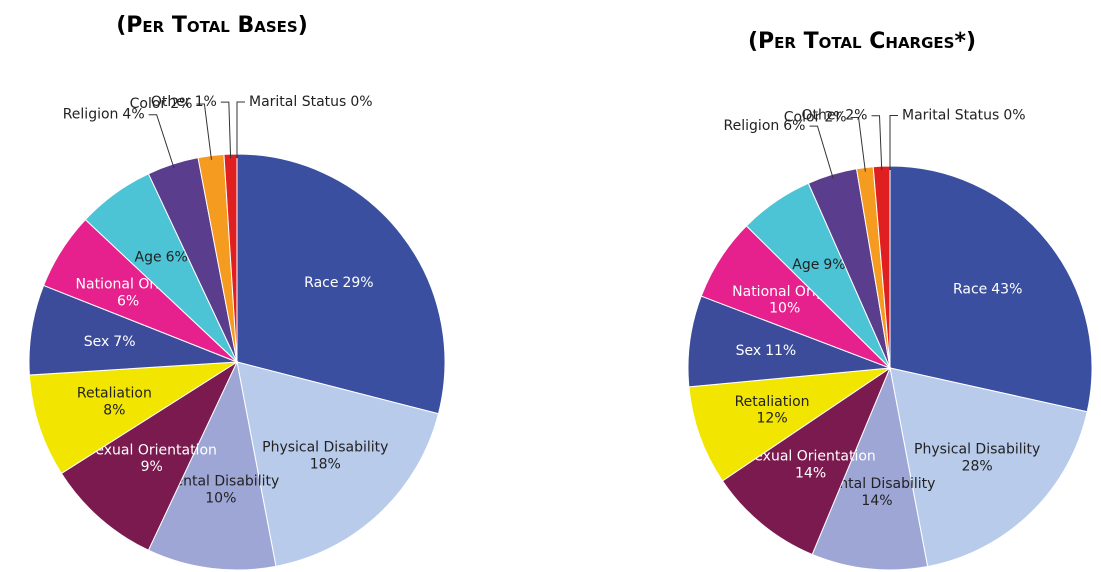 The image size is (1101, 572). Describe the element at coordinates (206, 102) in the screenshot. I see `slice-value: 1%` at that location.